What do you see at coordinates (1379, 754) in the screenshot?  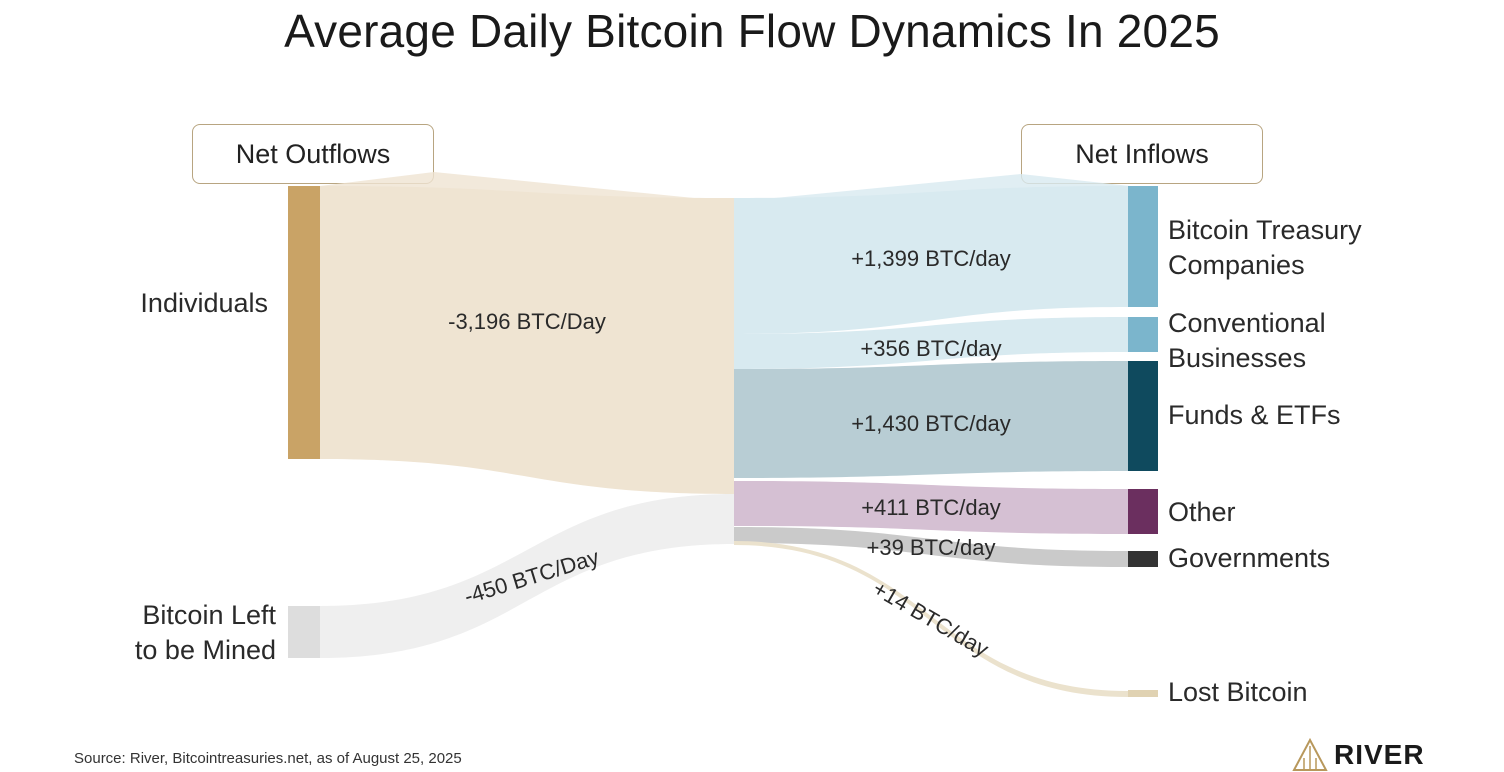 I see `river-logo-text: RIVER` at bounding box center [1379, 754].